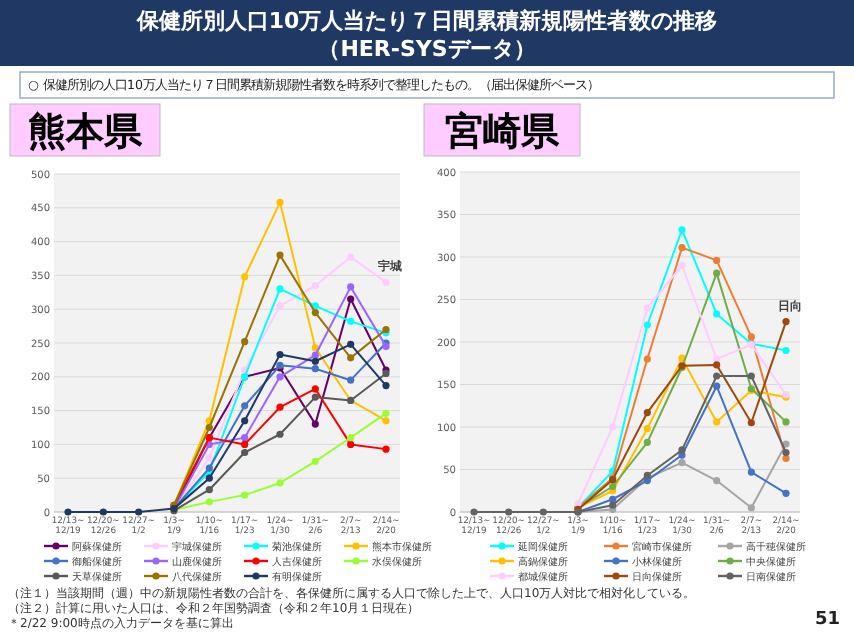  Describe the element at coordinates (827, 620) in the screenshot. I see `text: 51` at that location.